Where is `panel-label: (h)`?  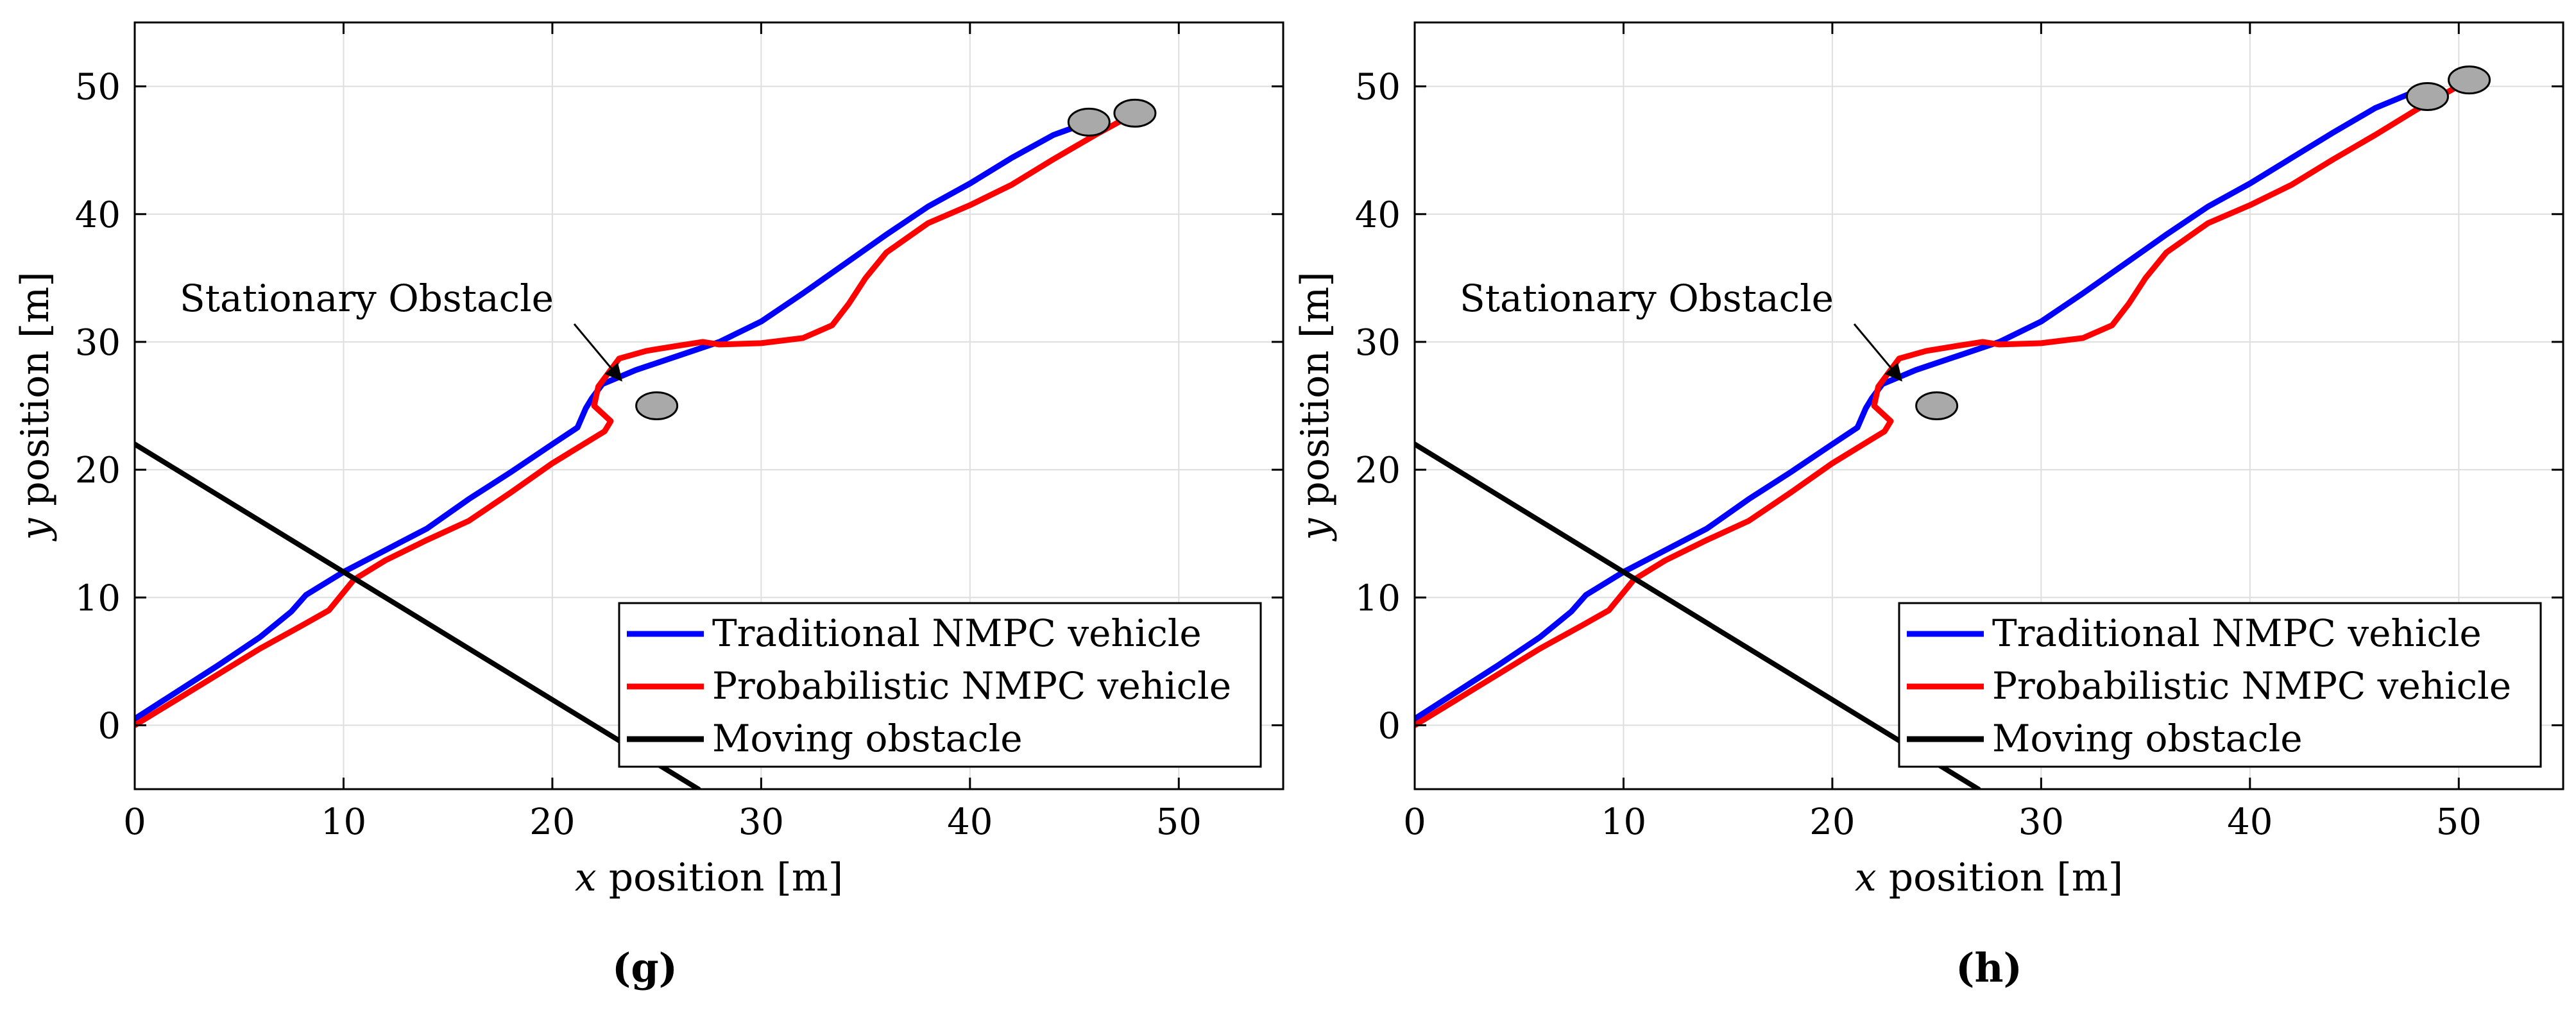
panel-label: (h) is located at coordinates (1989, 967).